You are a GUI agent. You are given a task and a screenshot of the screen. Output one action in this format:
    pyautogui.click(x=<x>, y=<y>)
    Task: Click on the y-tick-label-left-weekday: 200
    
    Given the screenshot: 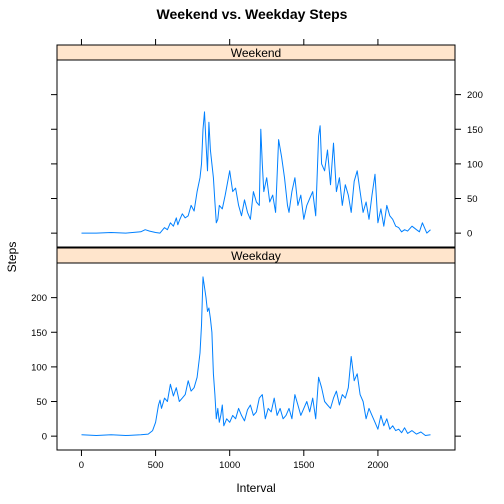 What is the action you would take?
    pyautogui.click(x=39, y=298)
    